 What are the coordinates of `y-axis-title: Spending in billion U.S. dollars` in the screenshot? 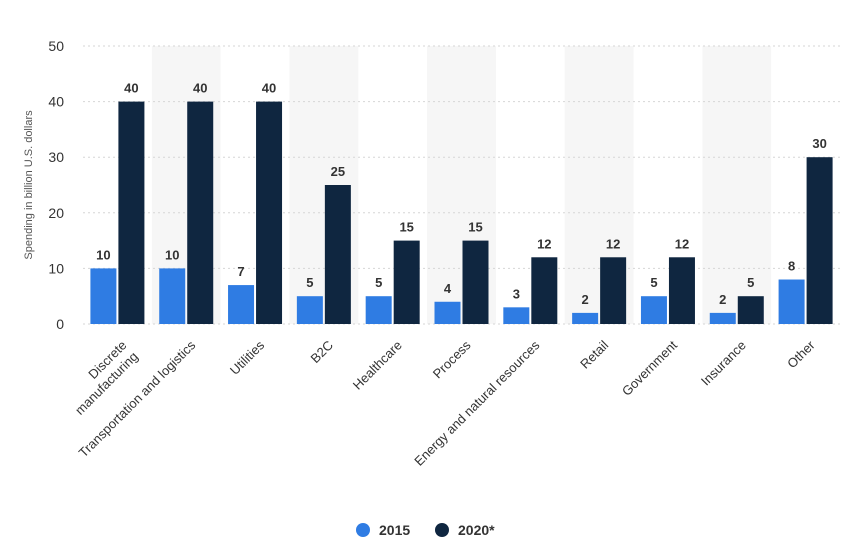 It's located at (29, 185).